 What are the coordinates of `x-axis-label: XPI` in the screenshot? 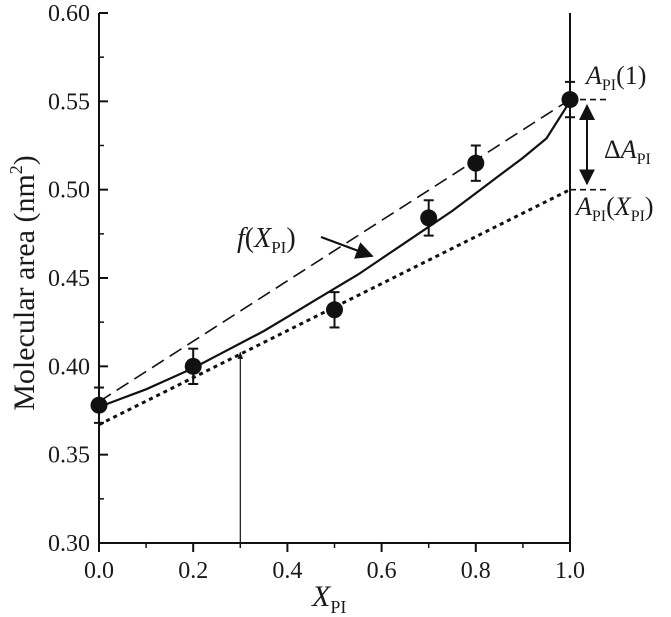 It's located at (328, 598).